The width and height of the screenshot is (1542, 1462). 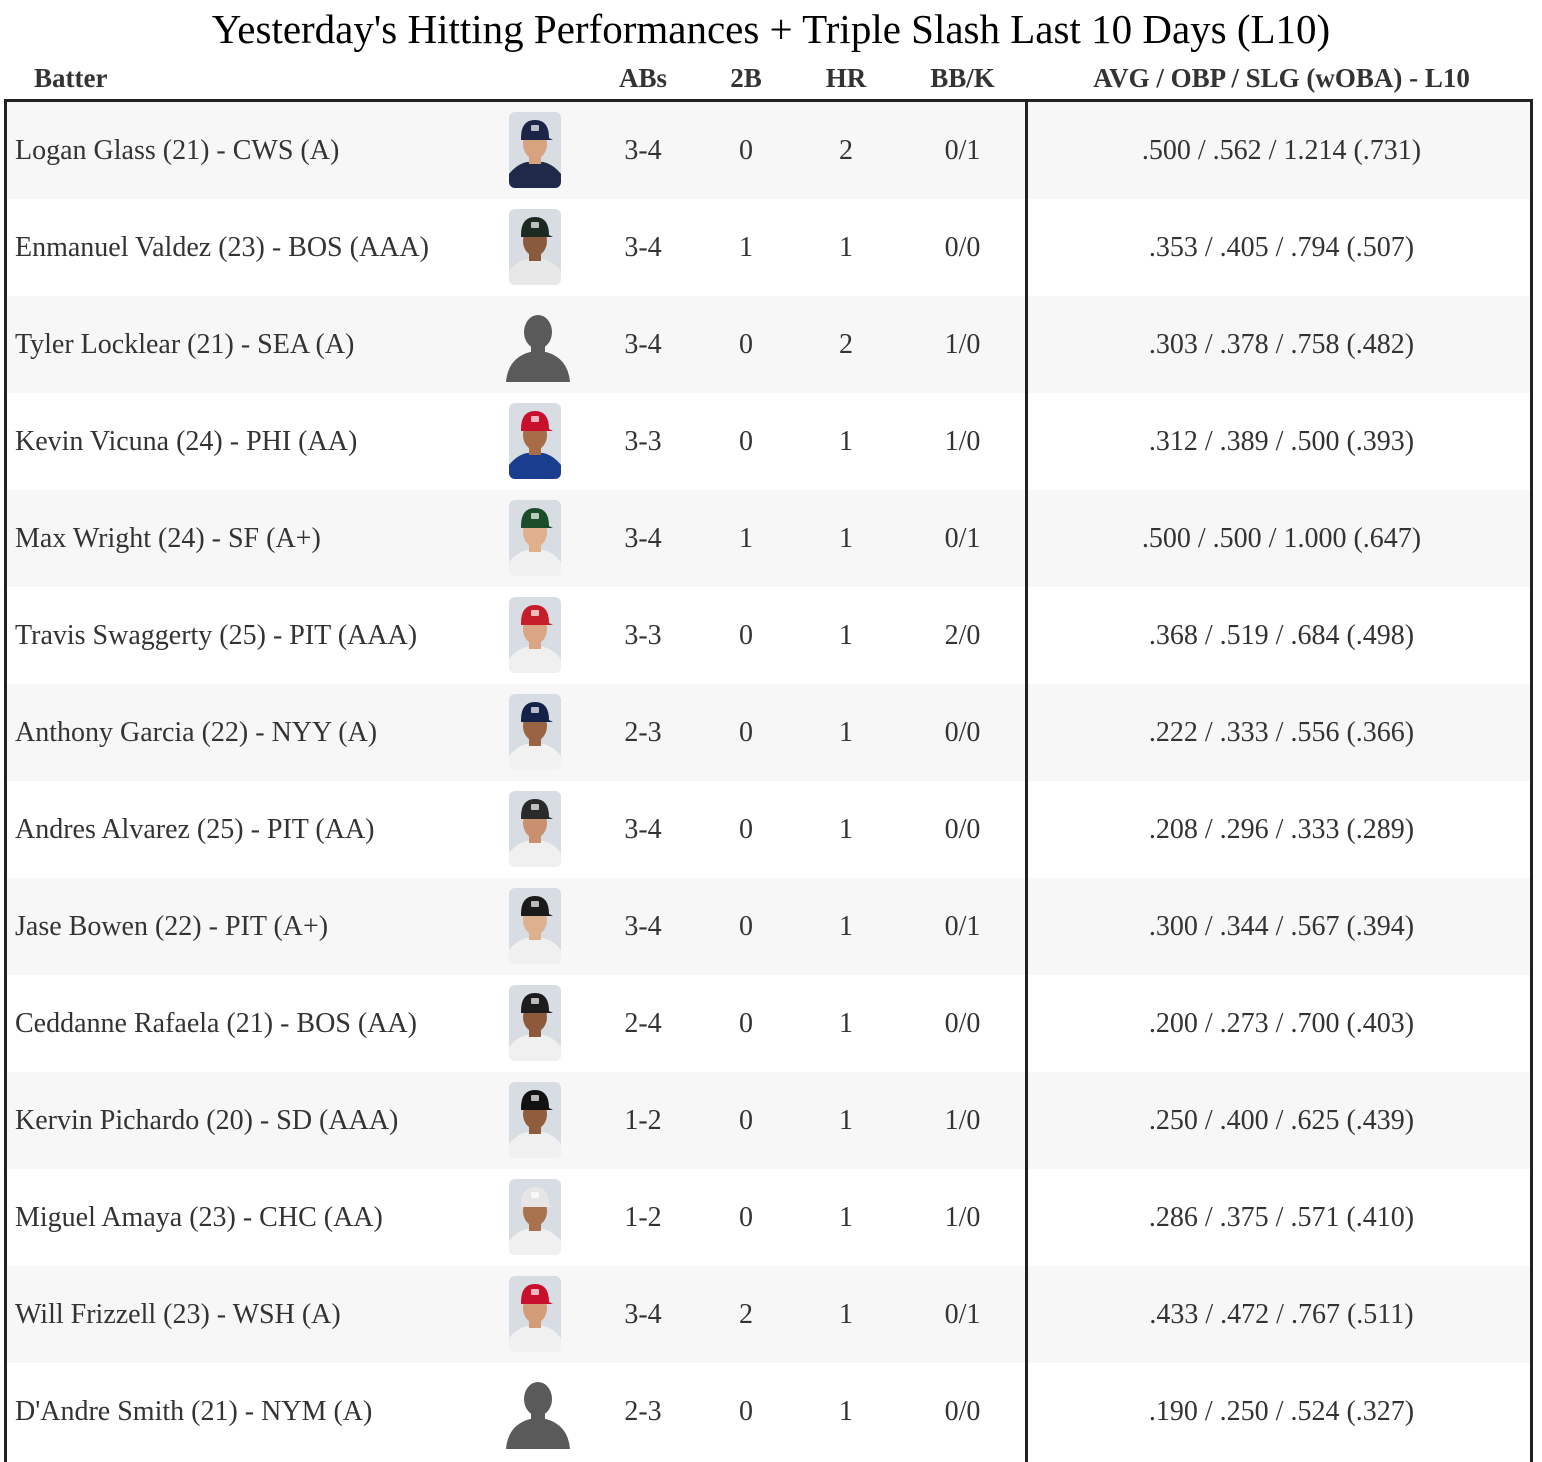 What do you see at coordinates (642, 78) in the screenshot?
I see `header-abs: ABs` at bounding box center [642, 78].